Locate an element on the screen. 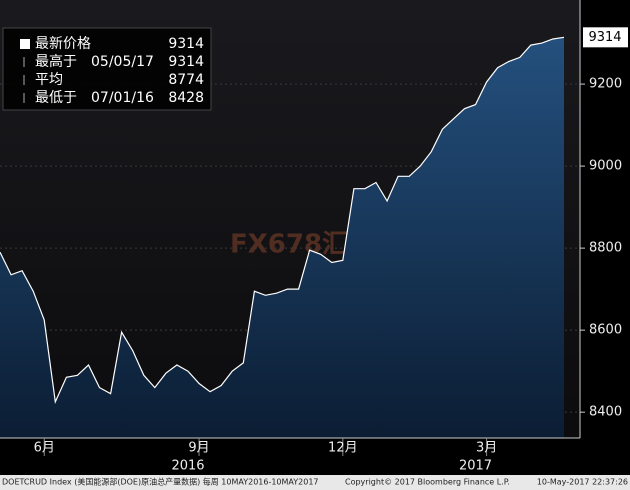 The height and width of the screenshot is (490, 630). legend-label: 平均 is located at coordinates (49, 80).